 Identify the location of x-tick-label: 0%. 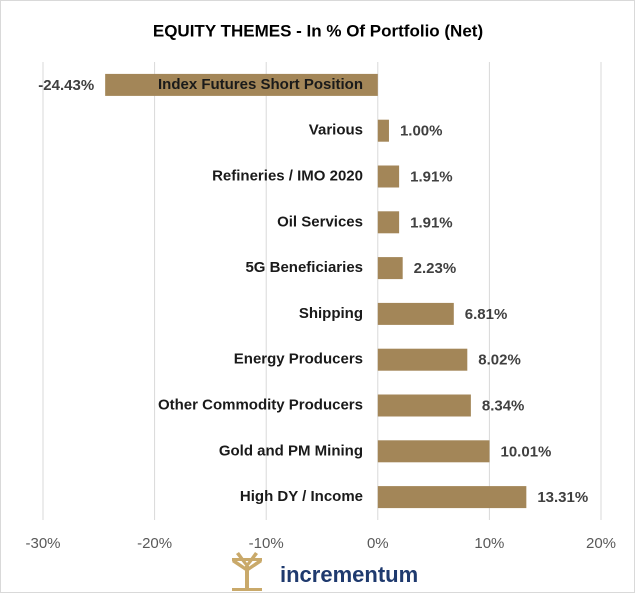
(378, 543).